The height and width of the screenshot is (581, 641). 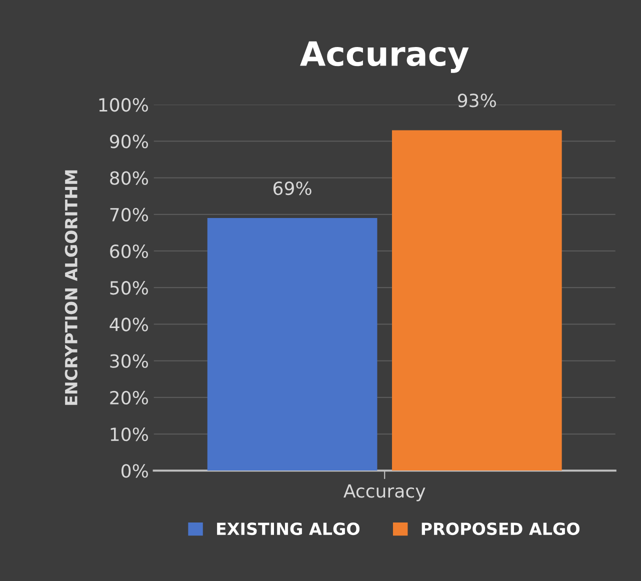 What do you see at coordinates (129, 178) in the screenshot?
I see `y-tick-label: 80%` at bounding box center [129, 178].